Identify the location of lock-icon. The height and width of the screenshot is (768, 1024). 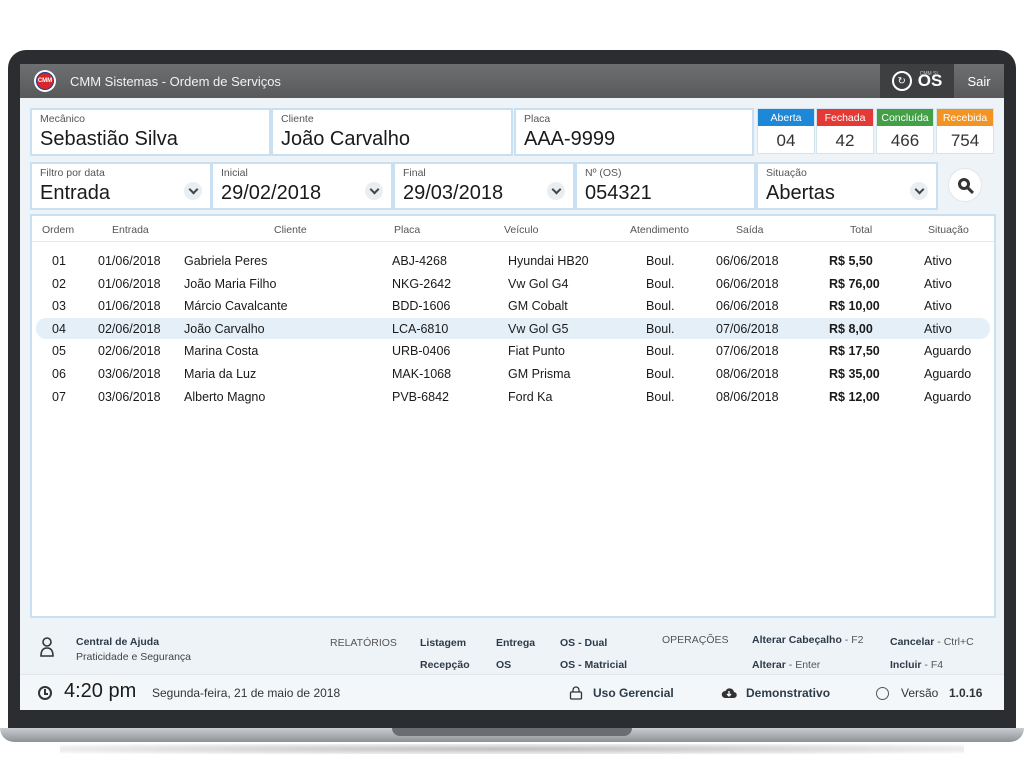
(576, 693).